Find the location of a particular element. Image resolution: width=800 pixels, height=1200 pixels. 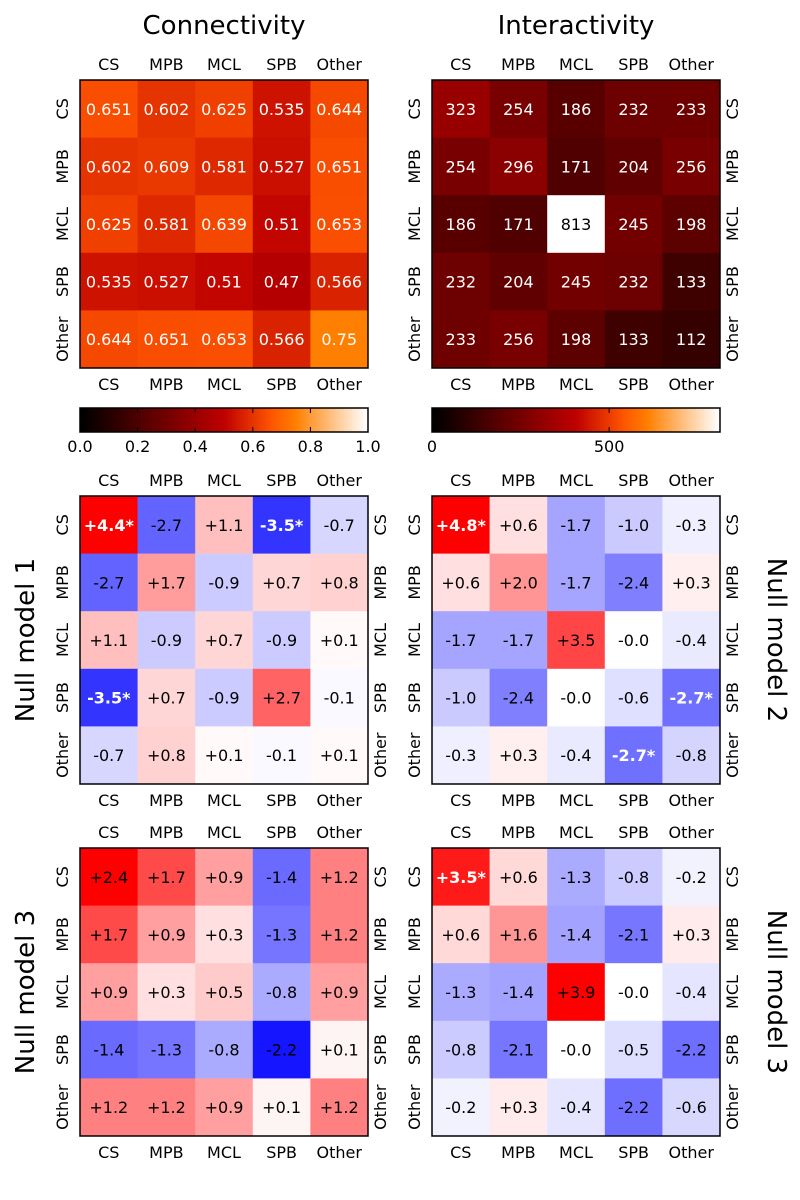

cell-value-label: -0.6 is located at coordinates (691, 1107).